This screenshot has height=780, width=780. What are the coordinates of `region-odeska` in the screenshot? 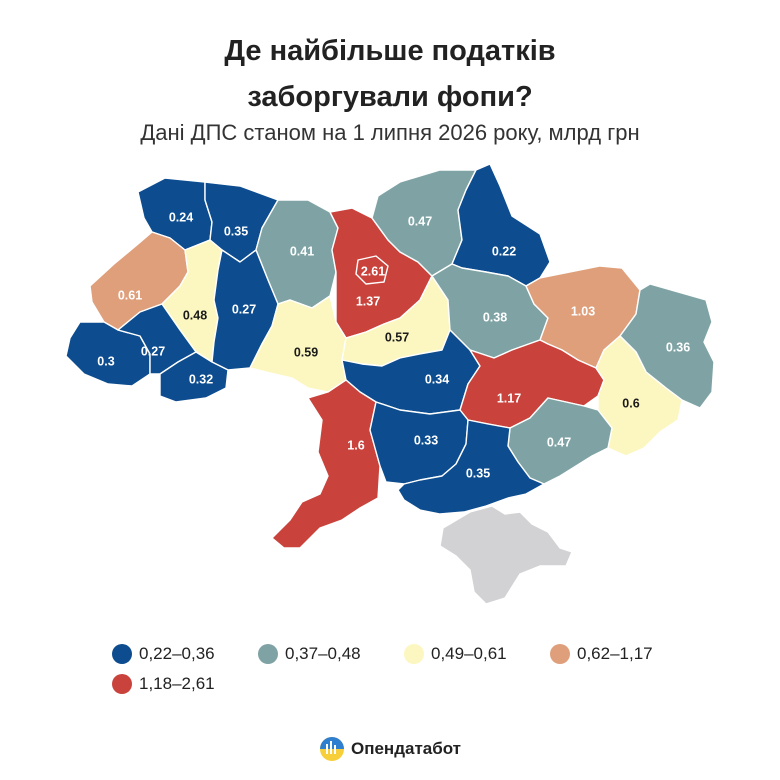 It's located at (326, 464).